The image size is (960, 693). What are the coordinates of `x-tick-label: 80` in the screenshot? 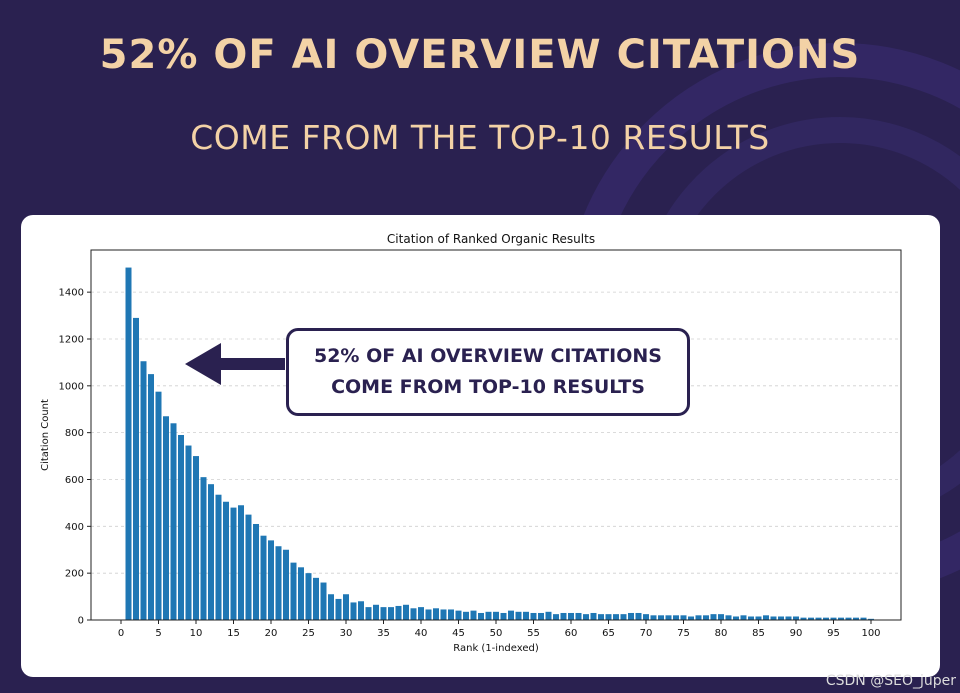 It's located at (721, 633).